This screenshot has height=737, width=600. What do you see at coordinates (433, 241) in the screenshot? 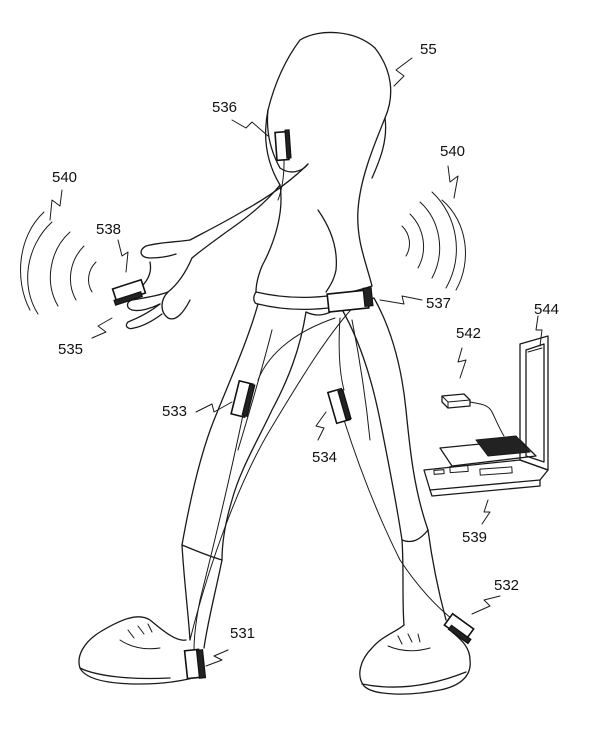
I see `wireless-waves-right` at bounding box center [433, 241].